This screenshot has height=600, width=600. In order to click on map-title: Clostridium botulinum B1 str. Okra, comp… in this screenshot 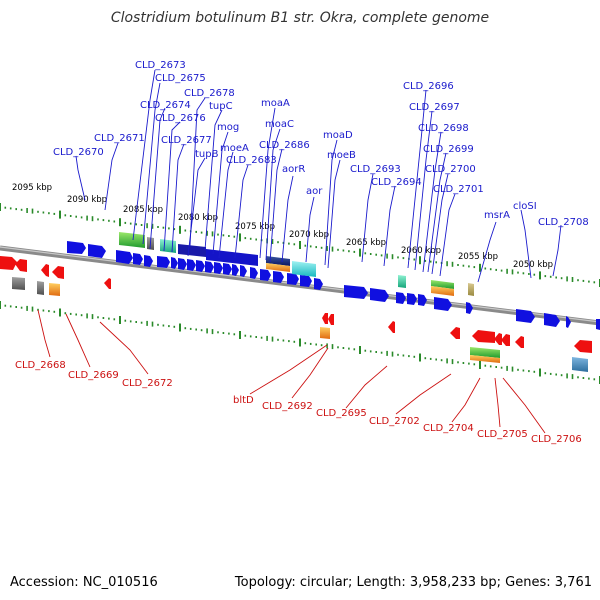, I will do `click(300, 18)`.